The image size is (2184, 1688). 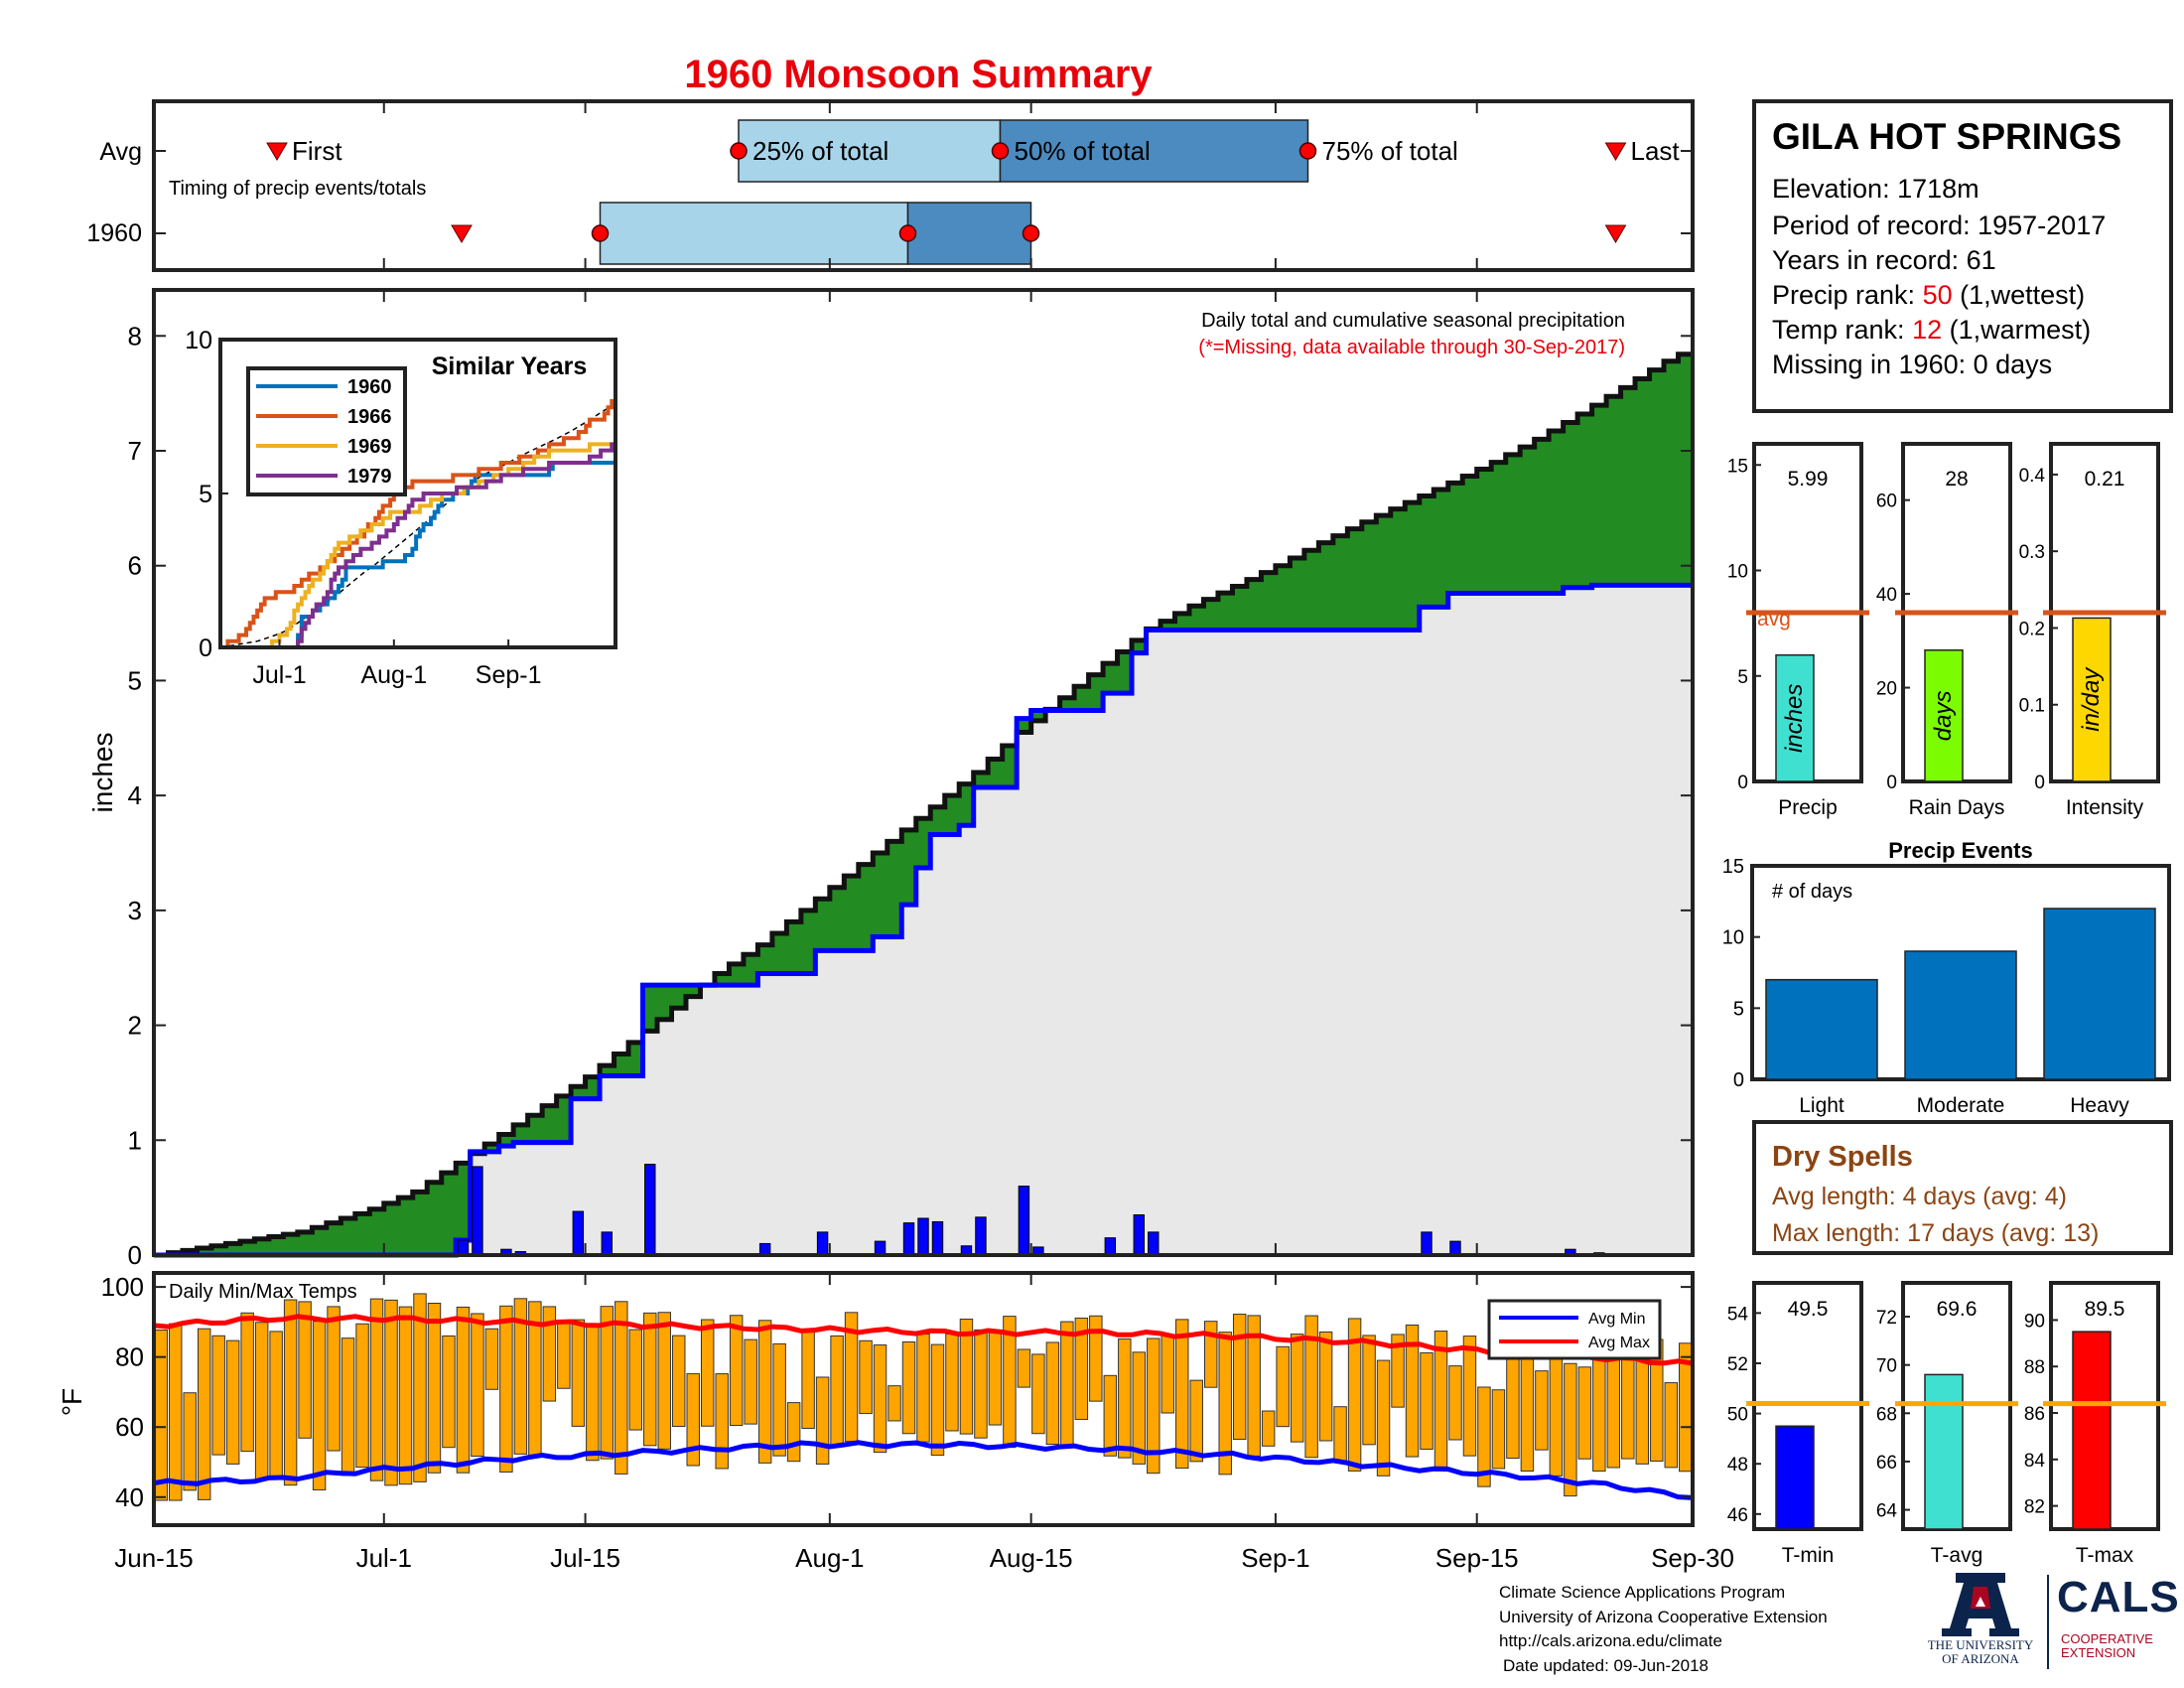 I want to click on precip-events-title: Precip Events, so click(x=1960, y=850).